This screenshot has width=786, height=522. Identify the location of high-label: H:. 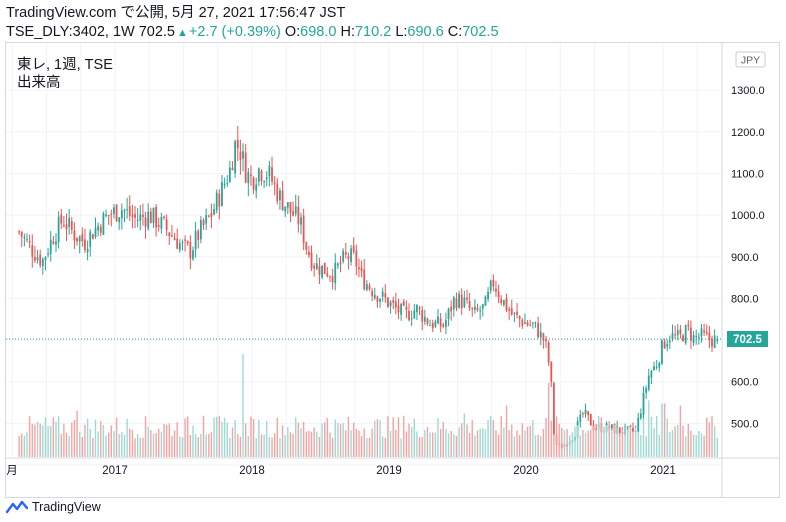
(347, 32).